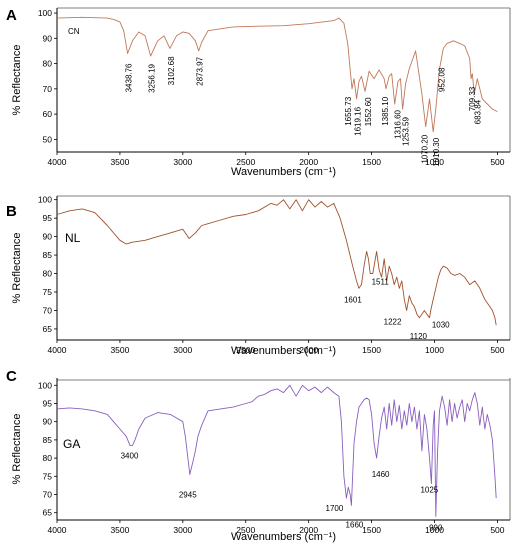 The width and height of the screenshot is (525, 550). What do you see at coordinates (381, 474) in the screenshot?
I see `peak-label: 1460` at bounding box center [381, 474].